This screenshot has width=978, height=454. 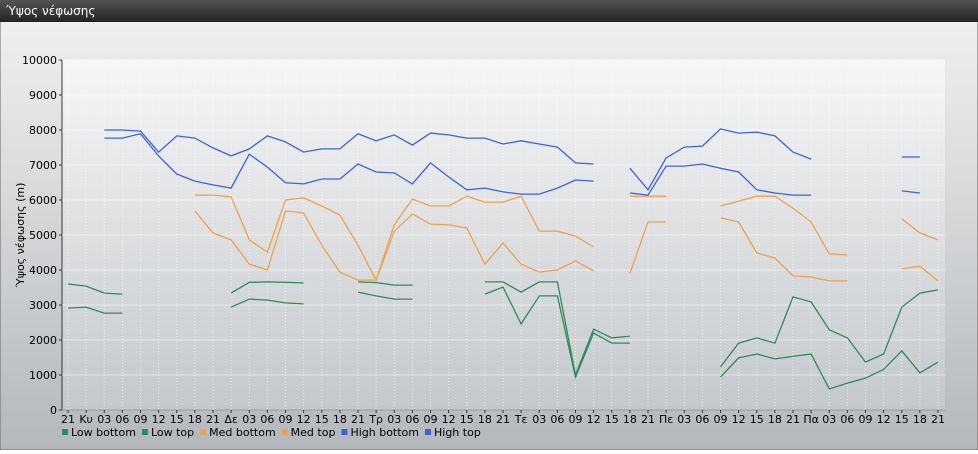 I want to click on legend-label: High top, so click(x=457, y=432).